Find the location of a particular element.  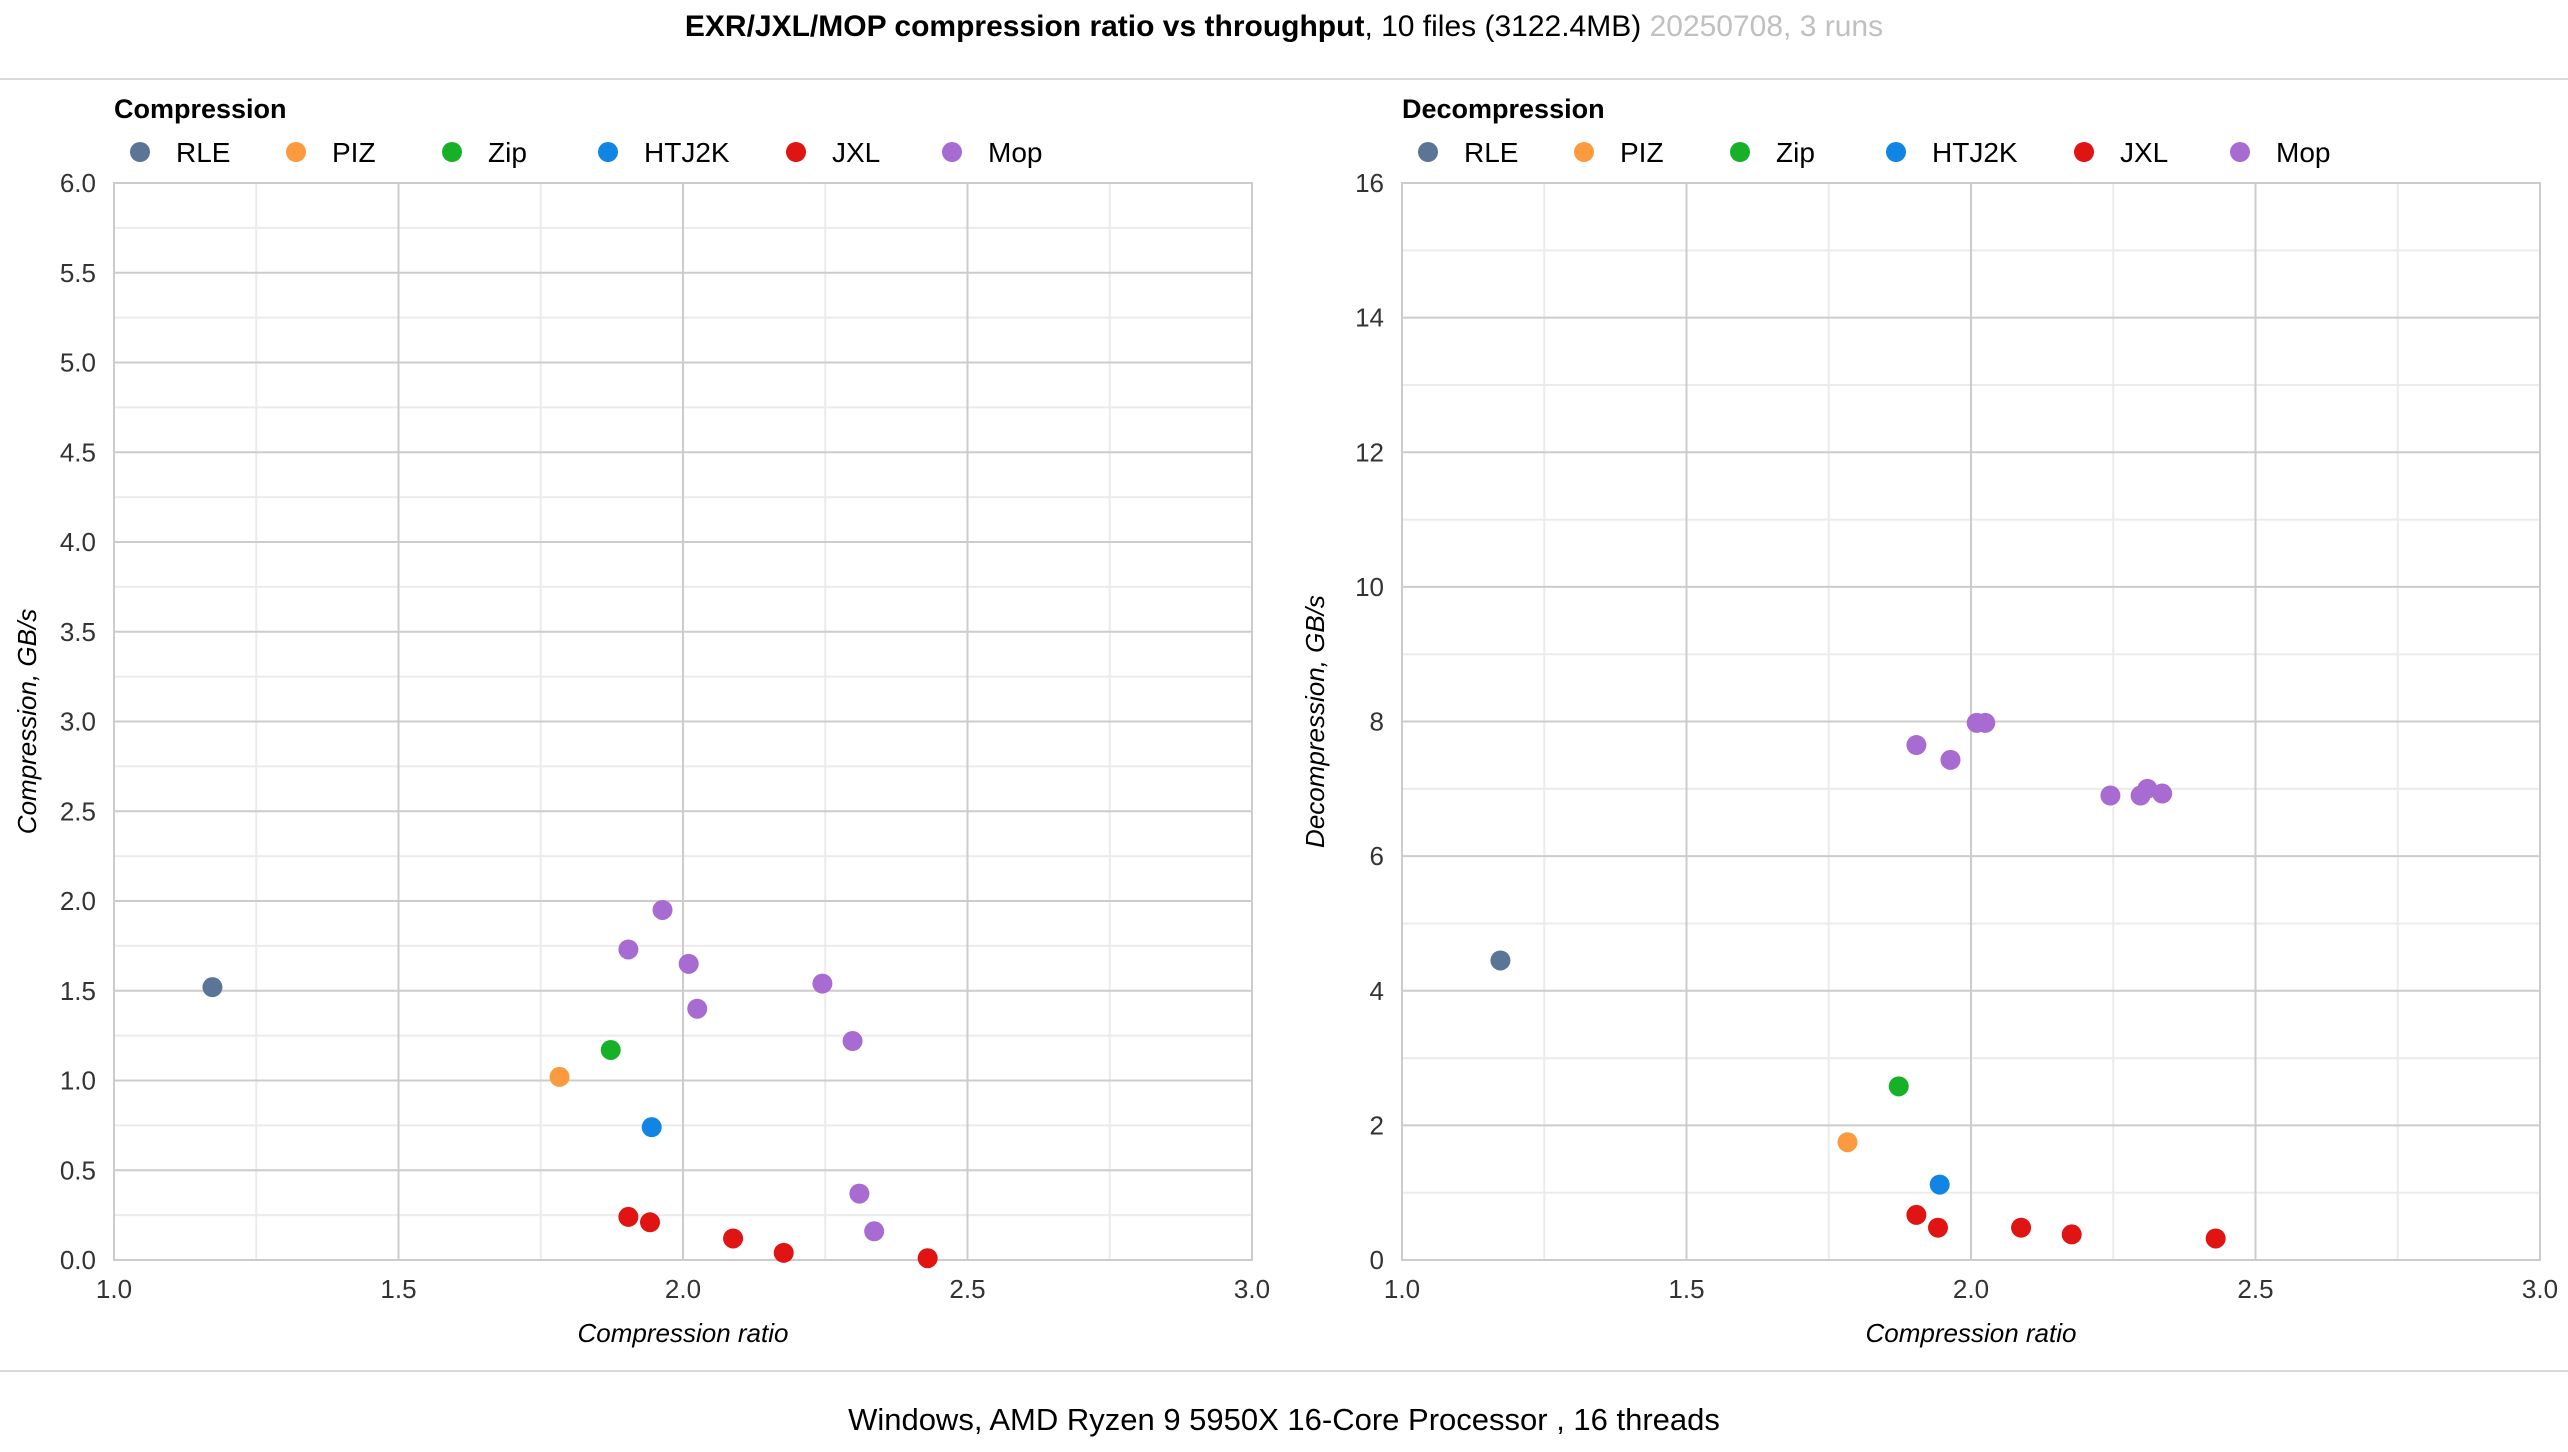

legend-marker-rle is located at coordinates (140, 152).